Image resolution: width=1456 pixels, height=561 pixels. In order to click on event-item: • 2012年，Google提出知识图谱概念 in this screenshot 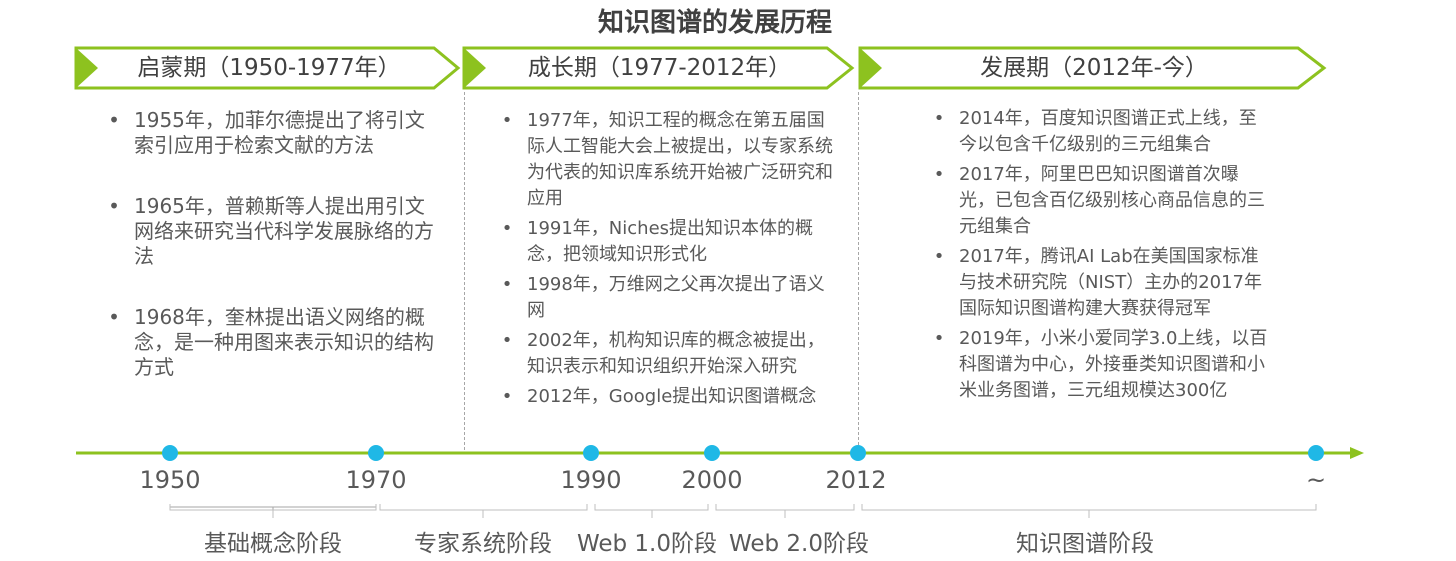, I will do `click(659, 396)`.